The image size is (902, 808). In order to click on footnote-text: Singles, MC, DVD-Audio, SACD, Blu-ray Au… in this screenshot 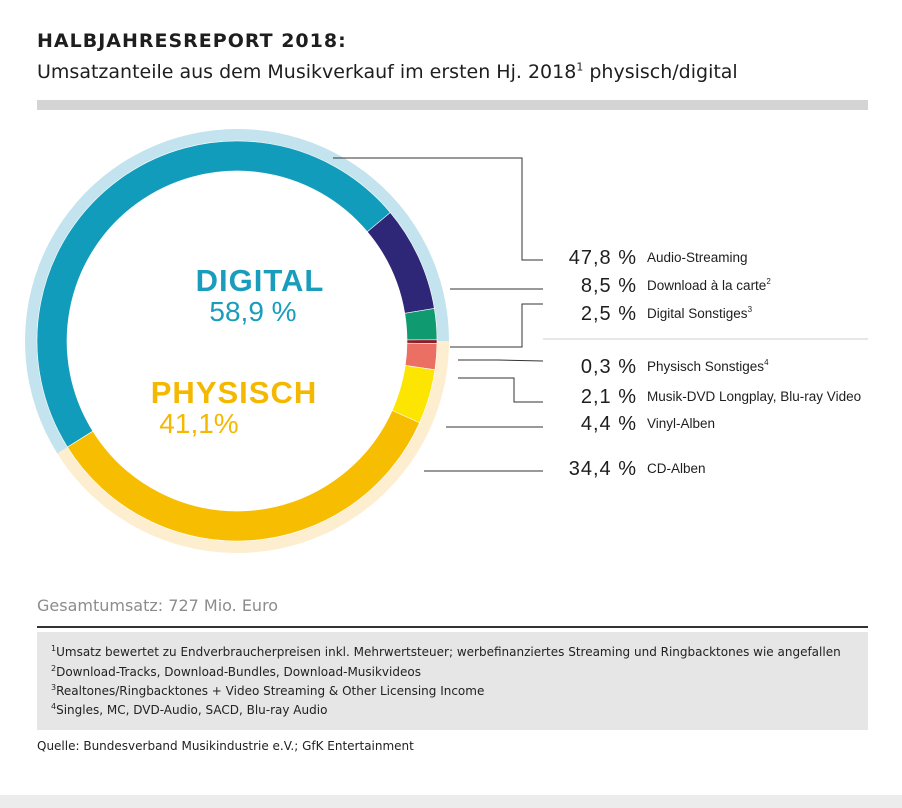, I will do `click(192, 710)`.